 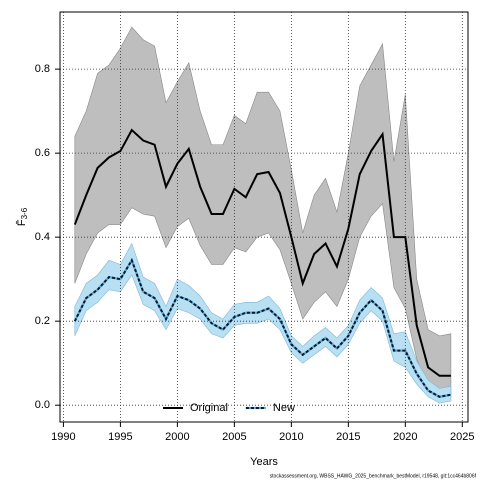 I want to click on y-label-subscript: 3-6, so click(x=24, y=213).